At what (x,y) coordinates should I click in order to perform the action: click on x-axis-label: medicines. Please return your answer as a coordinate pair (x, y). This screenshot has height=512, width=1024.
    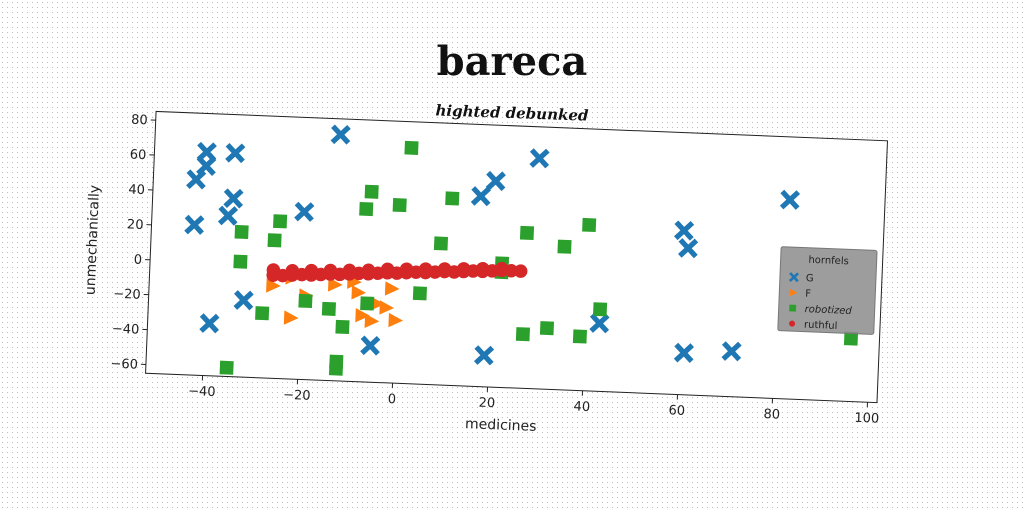
    Looking at the image, I should click on (501, 425).